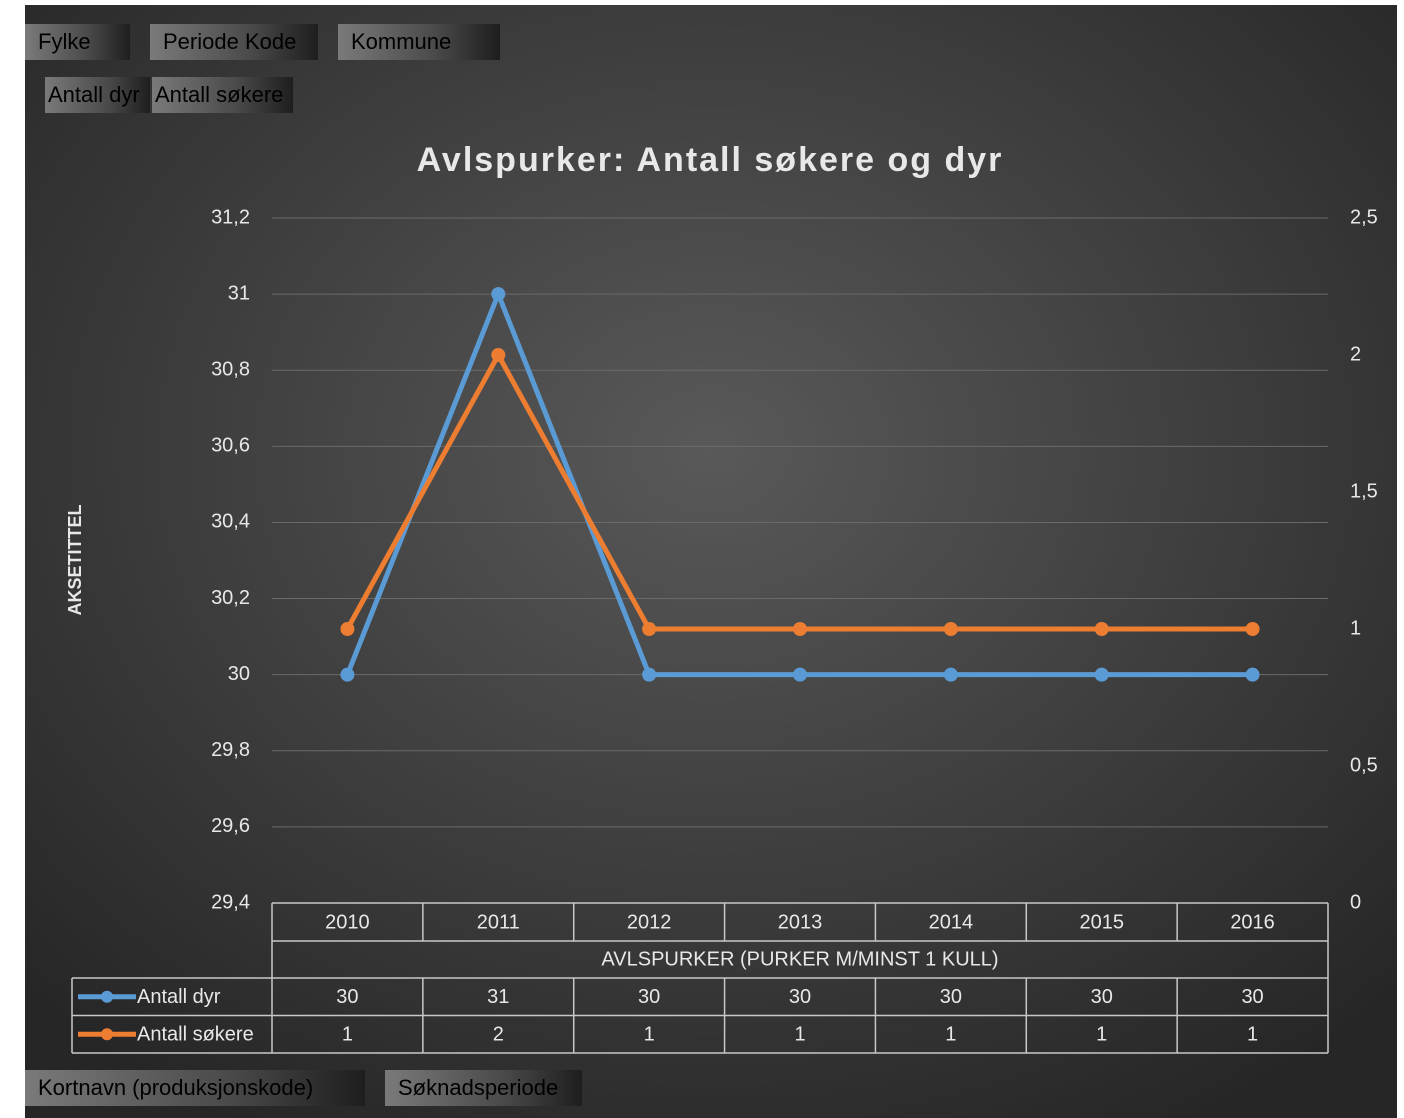 This screenshot has height=1118, width=1404. What do you see at coordinates (239, 293) in the screenshot?
I see `y-tick-label: 31` at bounding box center [239, 293].